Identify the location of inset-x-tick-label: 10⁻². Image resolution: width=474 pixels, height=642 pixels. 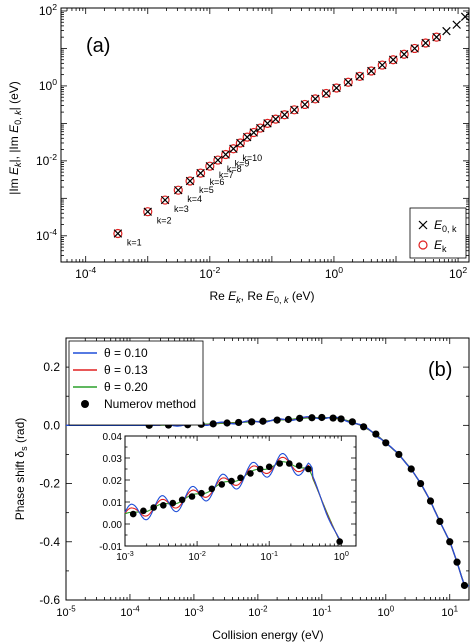
(197, 556).